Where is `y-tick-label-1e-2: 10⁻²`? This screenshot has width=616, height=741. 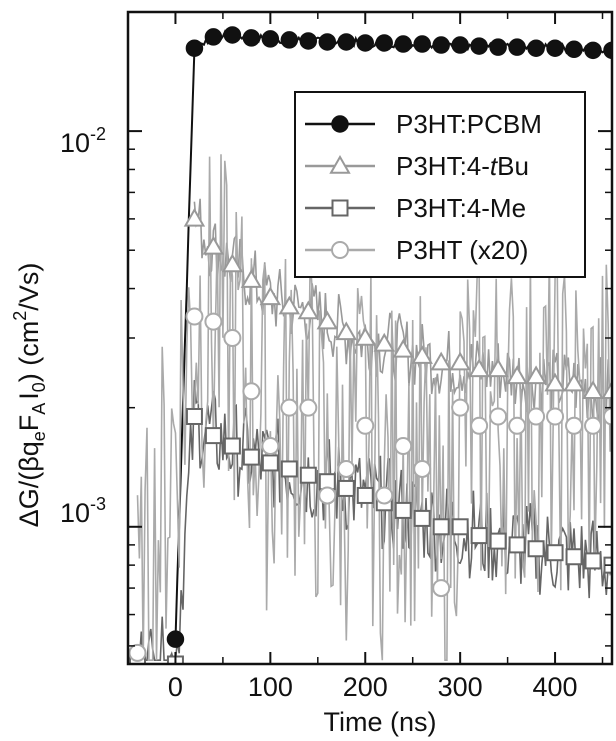
y-tick-label-1e-2: 10⁻² is located at coordinates (83, 141).